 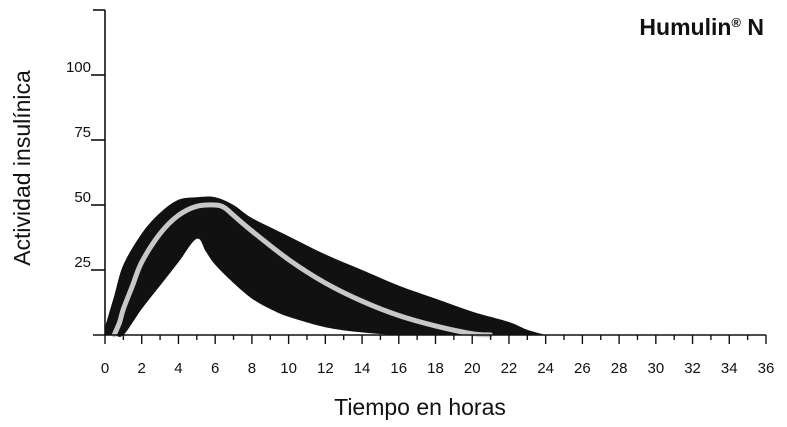 I want to click on x-tick-label: 8, so click(x=252, y=368).